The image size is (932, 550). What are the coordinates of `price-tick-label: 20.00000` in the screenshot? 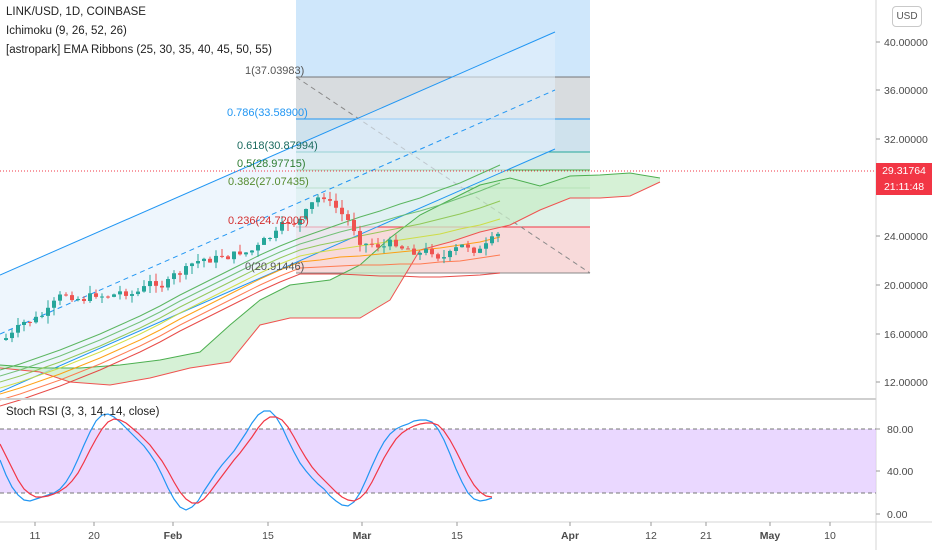 It's located at (906, 286).